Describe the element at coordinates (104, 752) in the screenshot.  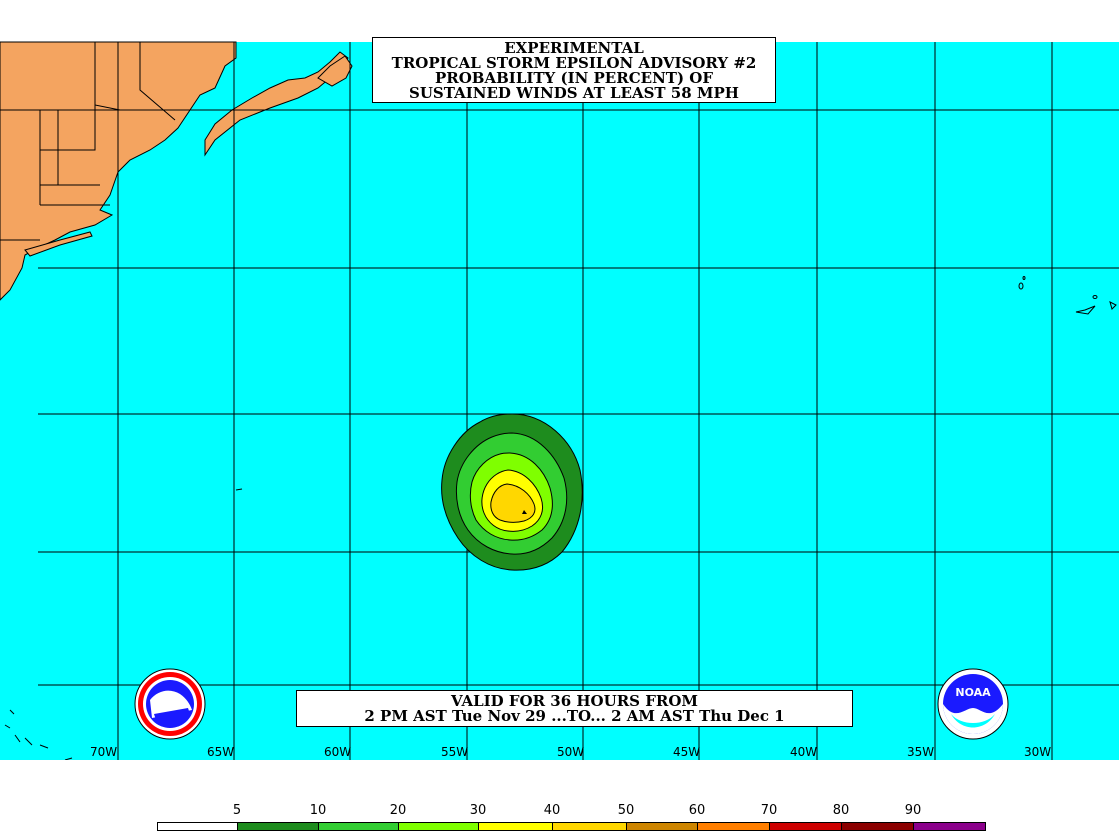
I see `longitude-label: 70W` at that location.